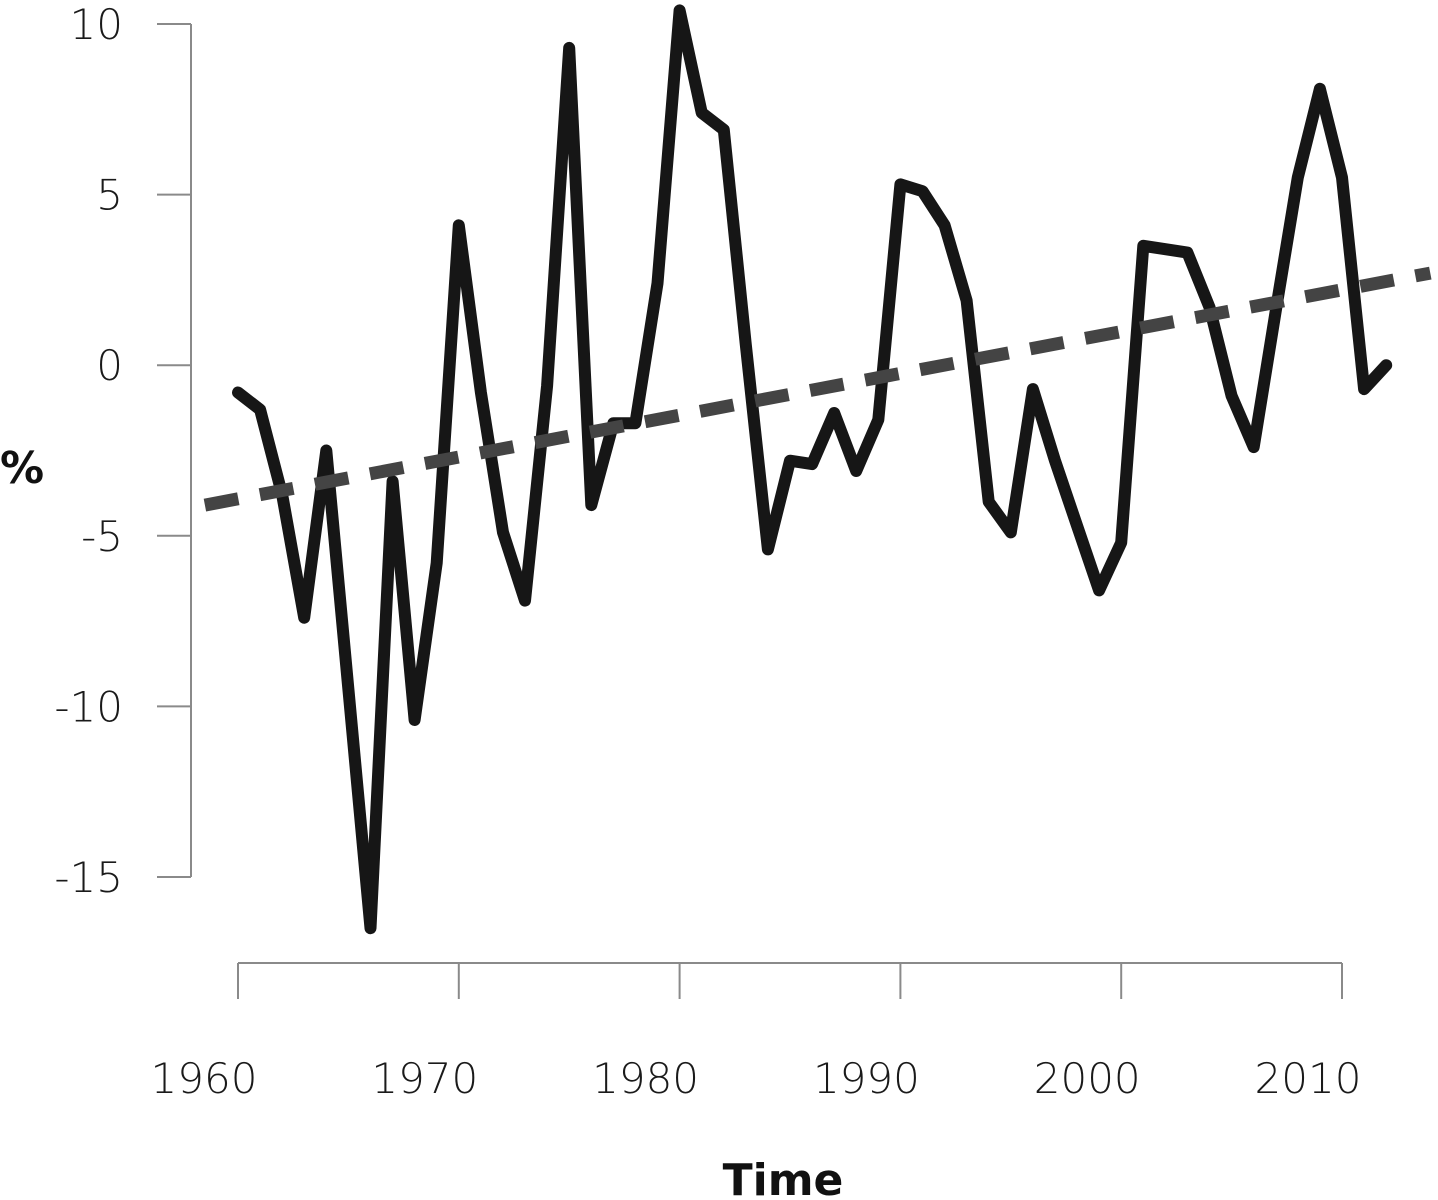 This screenshot has width=1438, height=1200. Describe the element at coordinates (88, 877) in the screenshot. I see `y-tick-label: -15` at that location.